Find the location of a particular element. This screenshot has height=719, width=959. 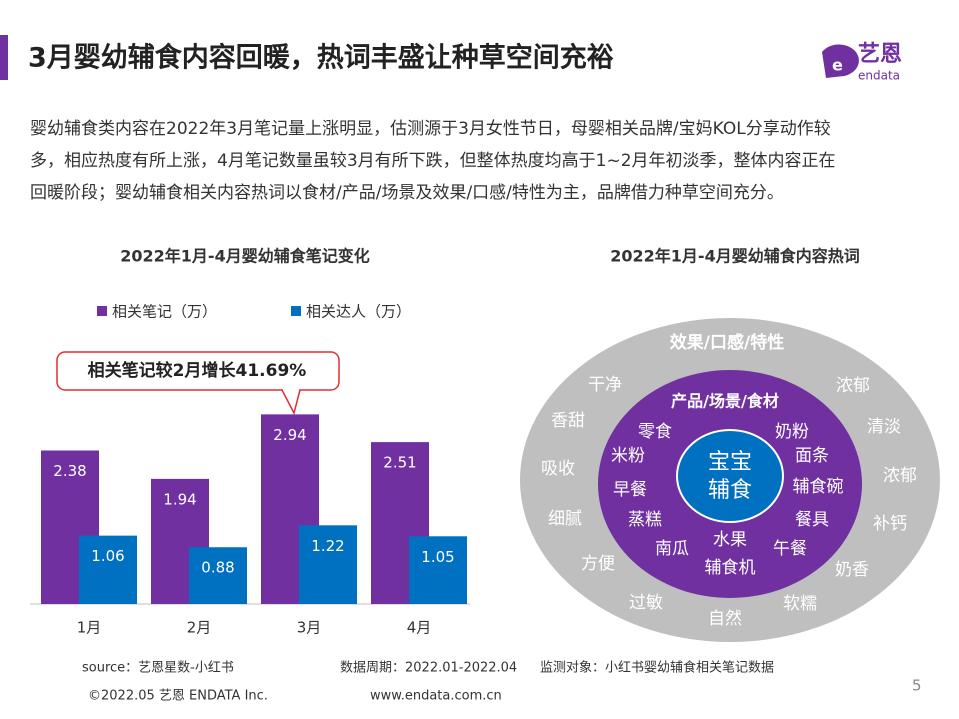

legend-label: 相关笔记（万） is located at coordinates (164, 312).